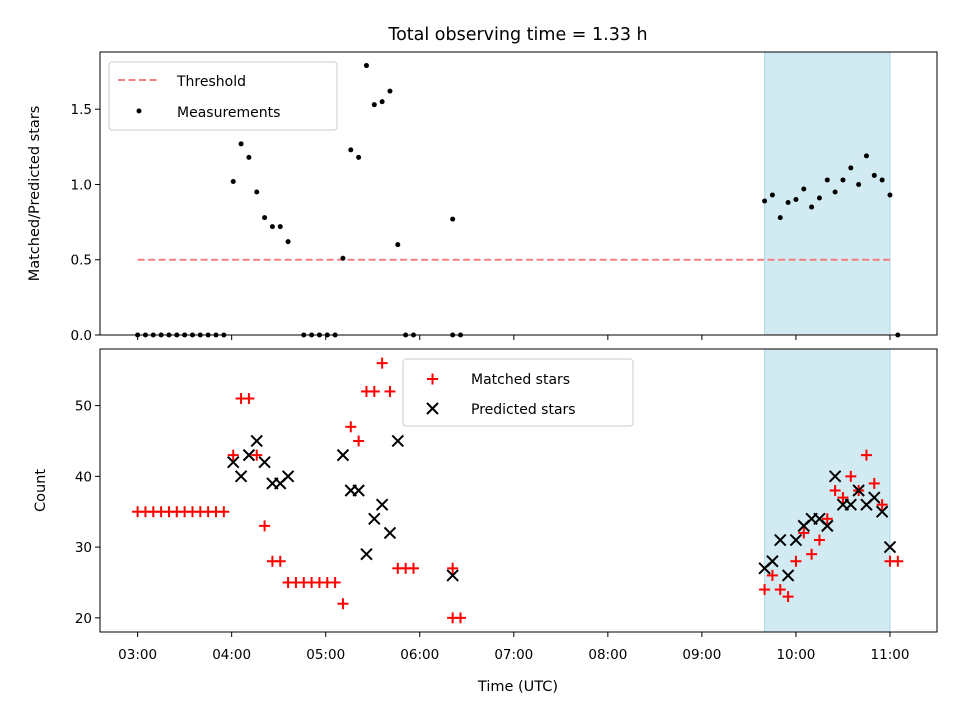  I want to click on y-tick-label: 1.0, so click(81, 185).